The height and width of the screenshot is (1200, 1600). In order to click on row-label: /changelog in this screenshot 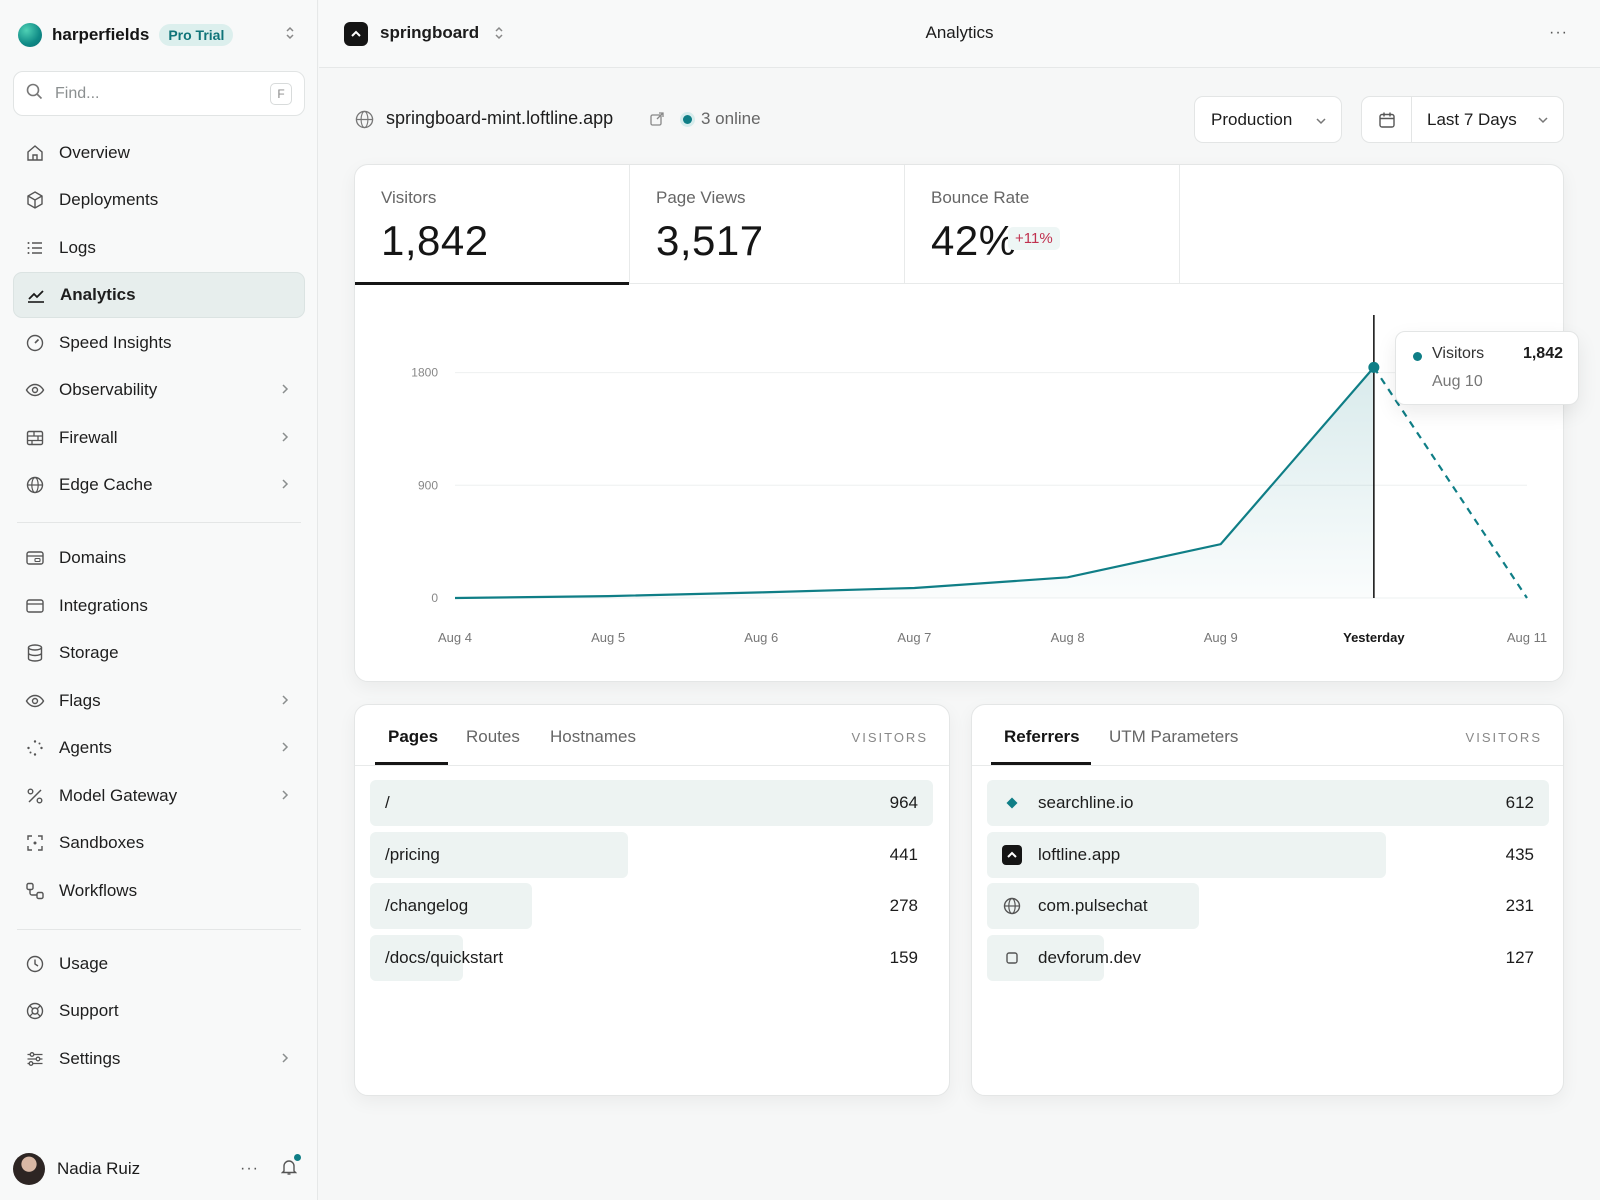, I will do `click(427, 905)`.